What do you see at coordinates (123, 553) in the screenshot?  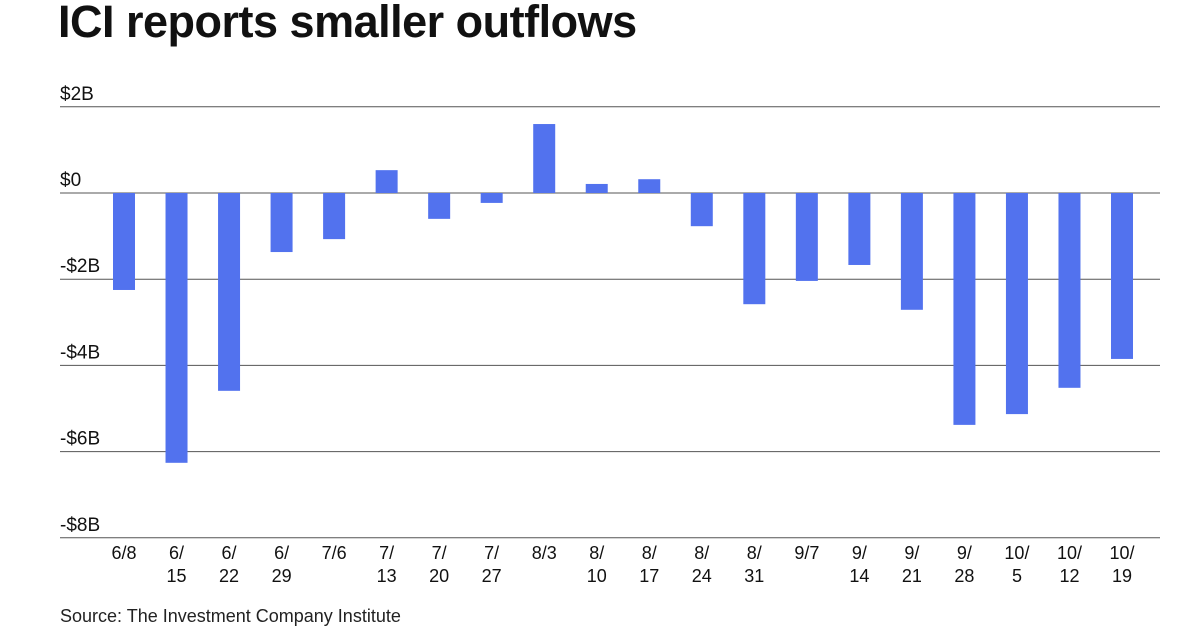 I see `x-tick-label: 6/8` at bounding box center [123, 553].